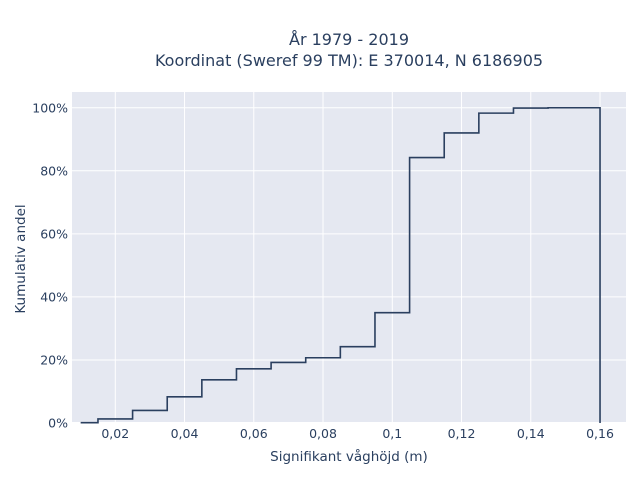  Describe the element at coordinates (58, 423) in the screenshot. I see `y-tick-label: 0%` at that location.